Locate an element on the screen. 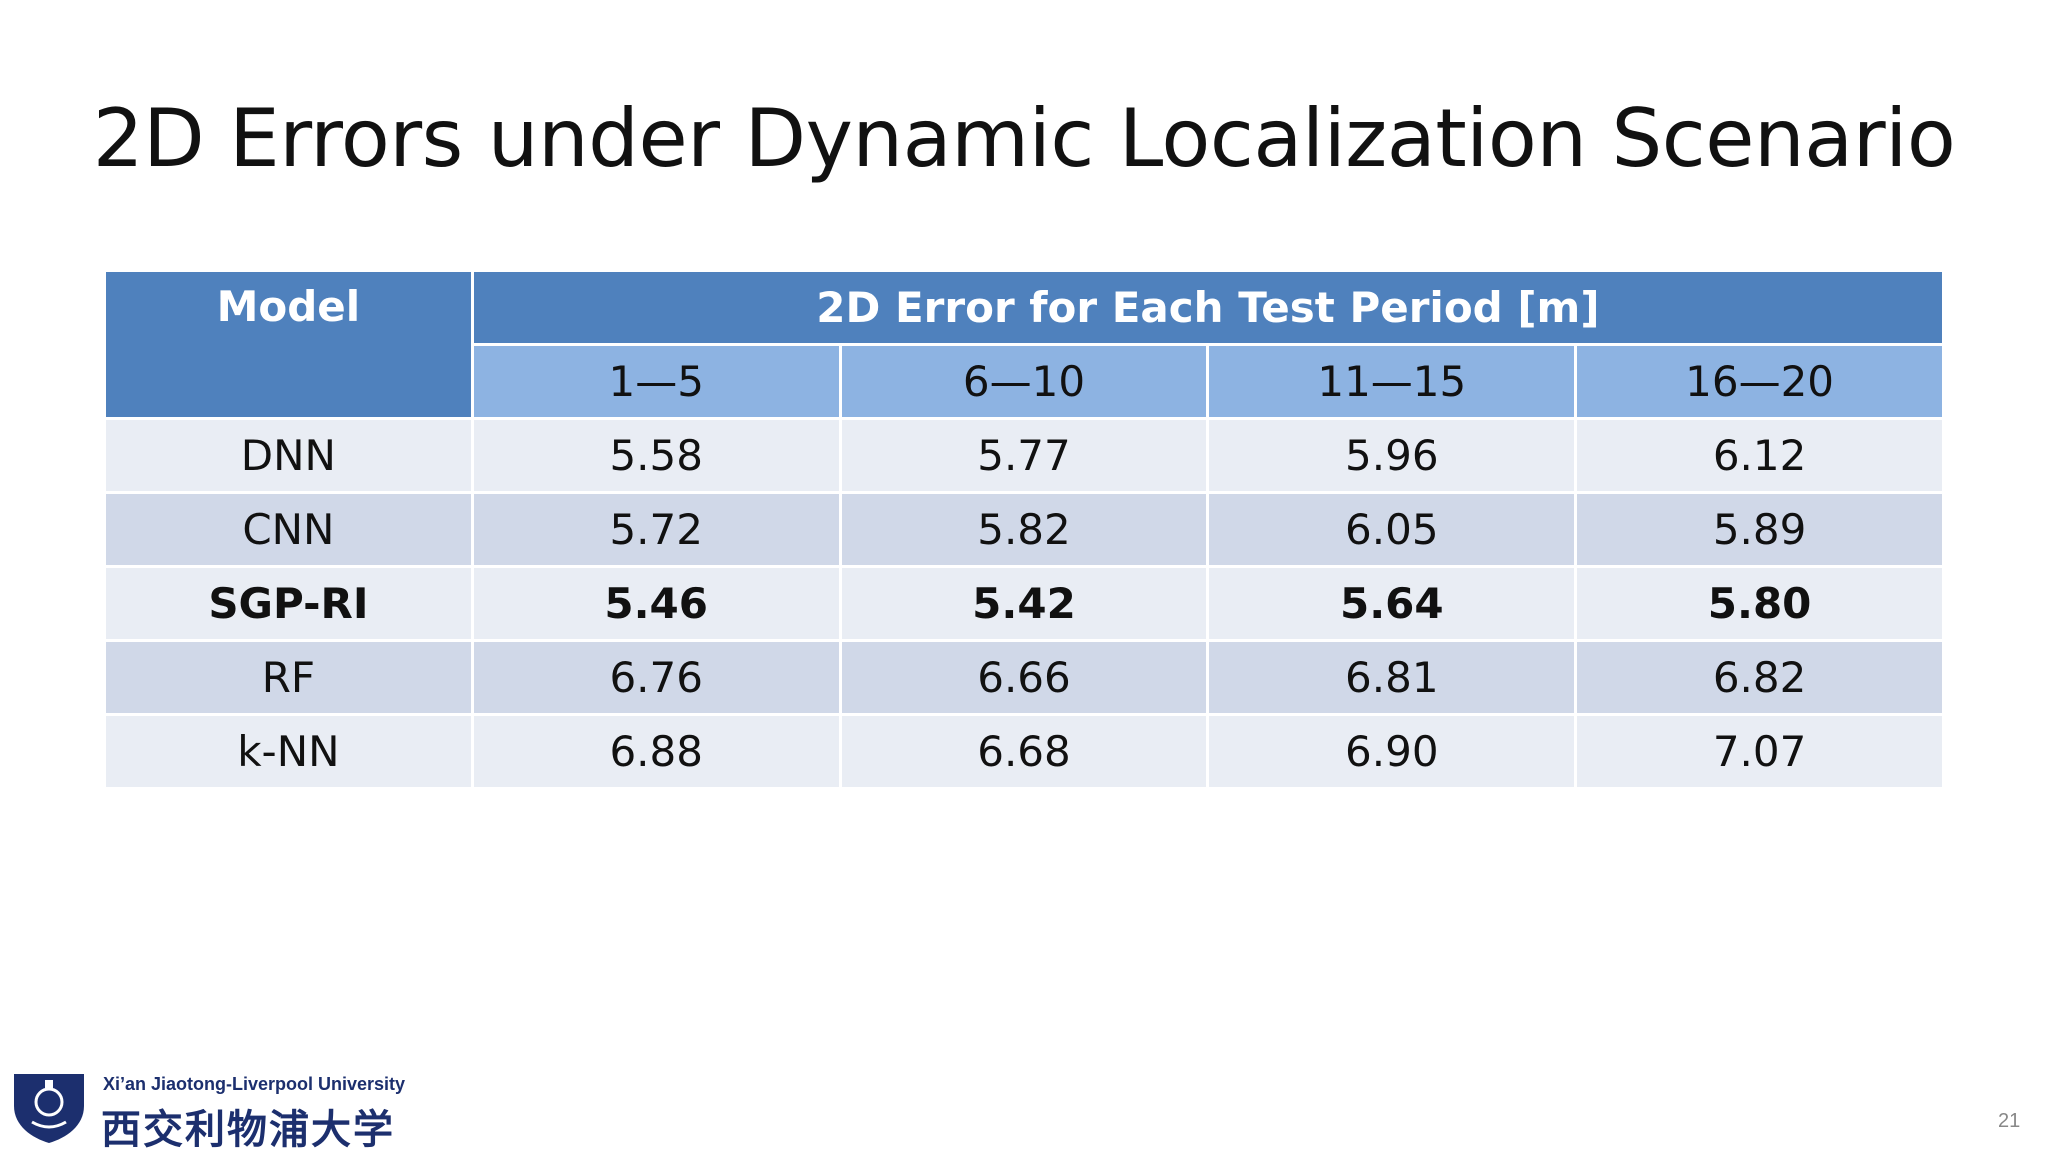 The image size is (2048, 1155). value-cell: 6.90 is located at coordinates (1392, 751).